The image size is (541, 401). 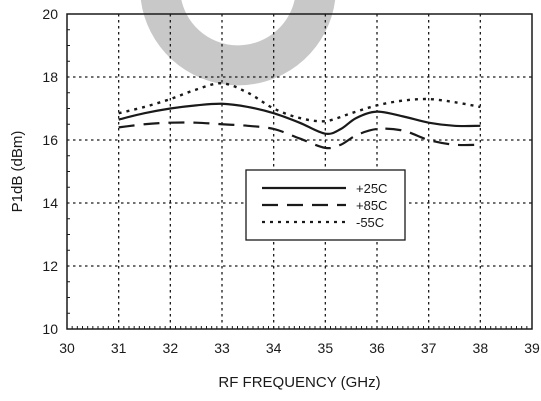 What do you see at coordinates (17, 172) in the screenshot?
I see `y-axis-title: P1dB (dBm)` at bounding box center [17, 172].